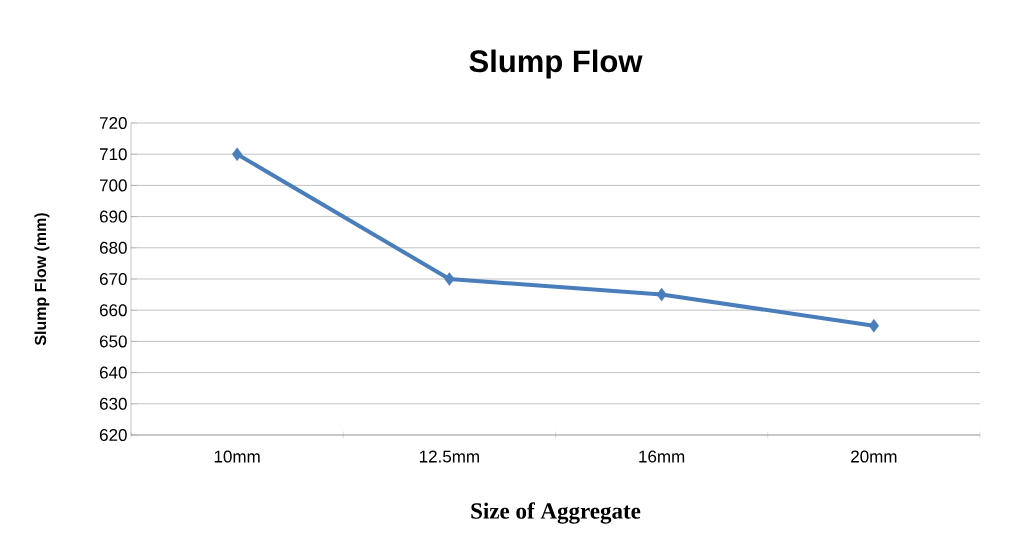 This screenshot has height=543, width=1022. I want to click on x-tick-label: 10mm, so click(237, 456).